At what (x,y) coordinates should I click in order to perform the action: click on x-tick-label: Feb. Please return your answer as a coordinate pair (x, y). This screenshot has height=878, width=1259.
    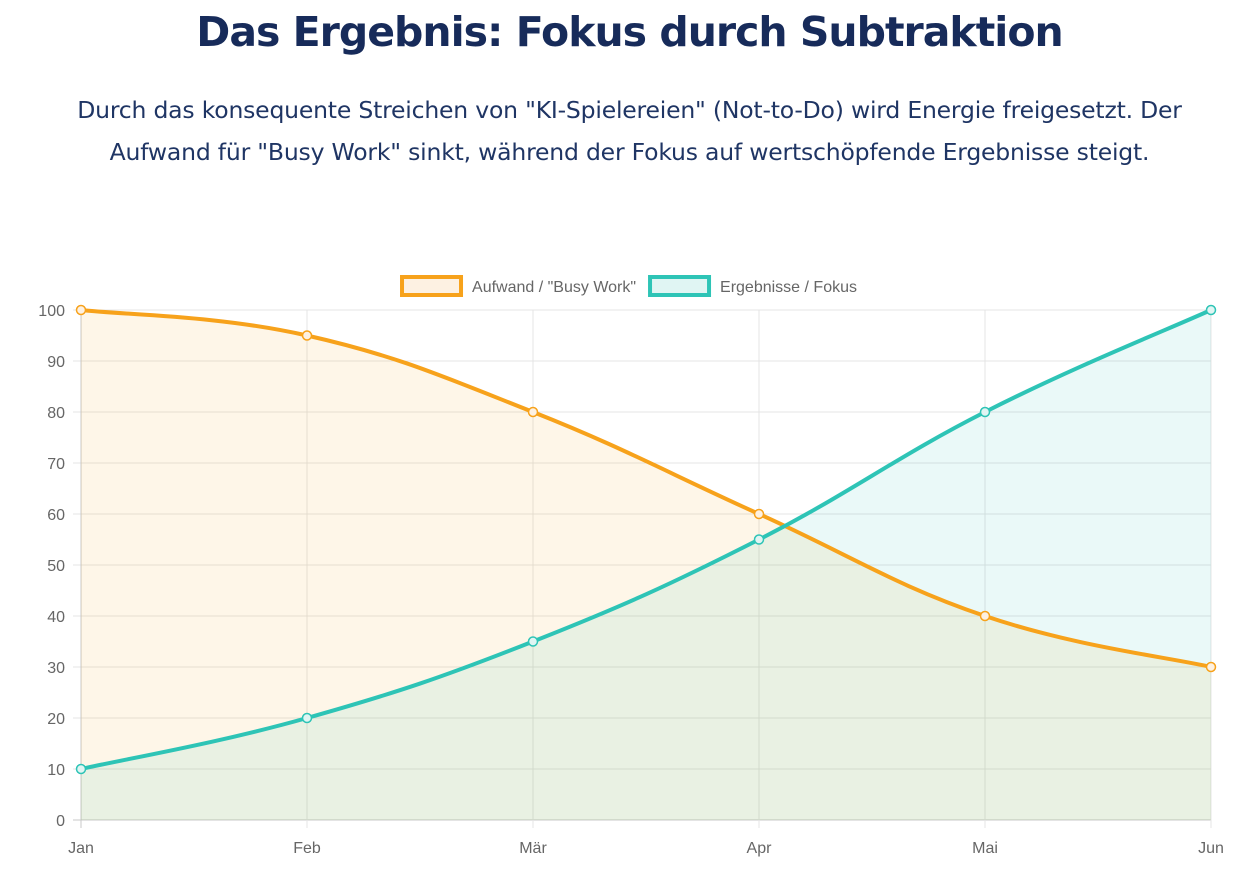
    Looking at the image, I should click on (307, 848).